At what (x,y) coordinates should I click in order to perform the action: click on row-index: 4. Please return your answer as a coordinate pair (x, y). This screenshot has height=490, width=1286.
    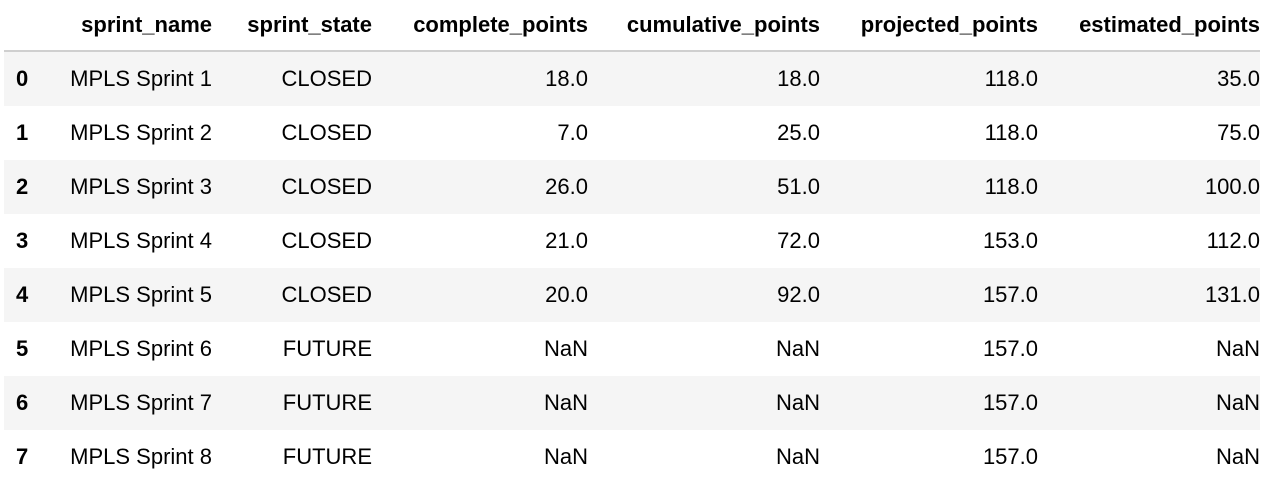
    Looking at the image, I should click on (22, 294).